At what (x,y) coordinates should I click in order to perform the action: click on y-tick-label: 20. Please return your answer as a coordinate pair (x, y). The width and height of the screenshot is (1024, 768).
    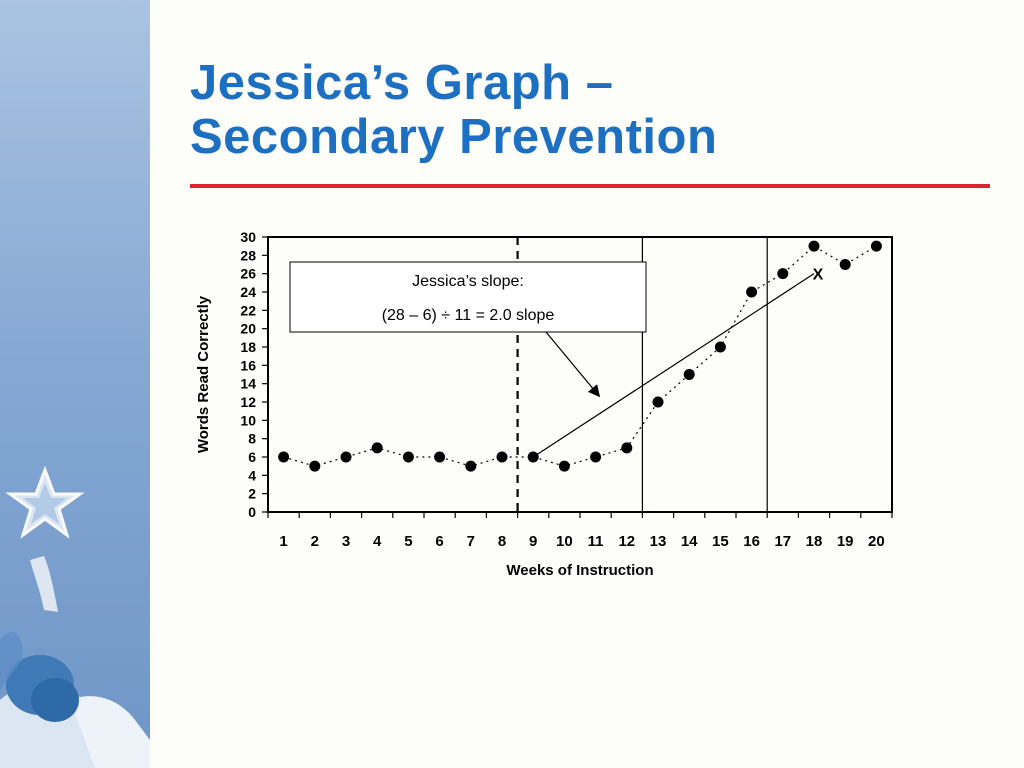
    Looking at the image, I should click on (248, 329).